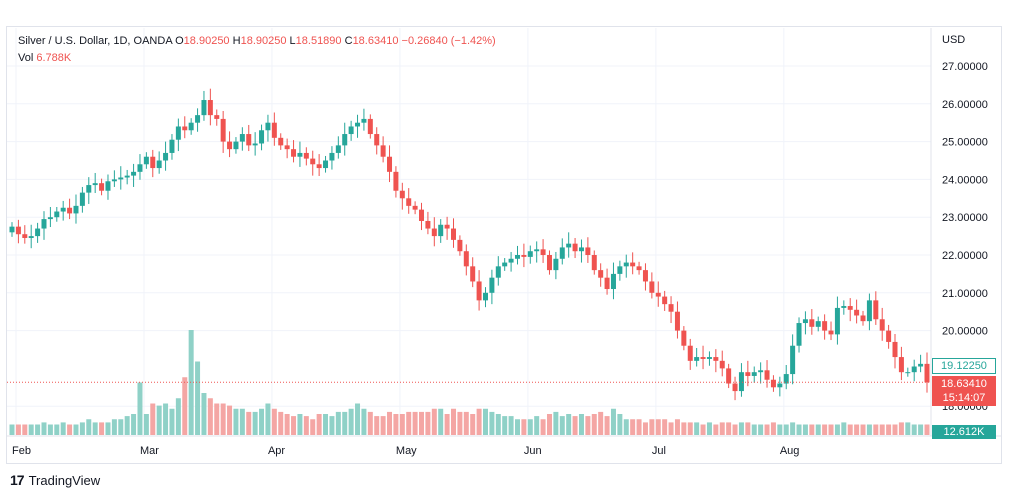 The width and height of the screenshot is (1012, 498). I want to click on open-value: 18.90250, so click(206, 41).